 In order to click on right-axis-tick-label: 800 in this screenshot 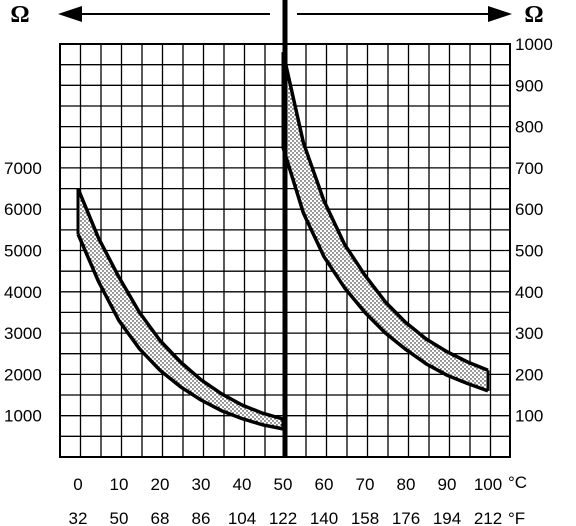, I will do `click(529, 127)`.